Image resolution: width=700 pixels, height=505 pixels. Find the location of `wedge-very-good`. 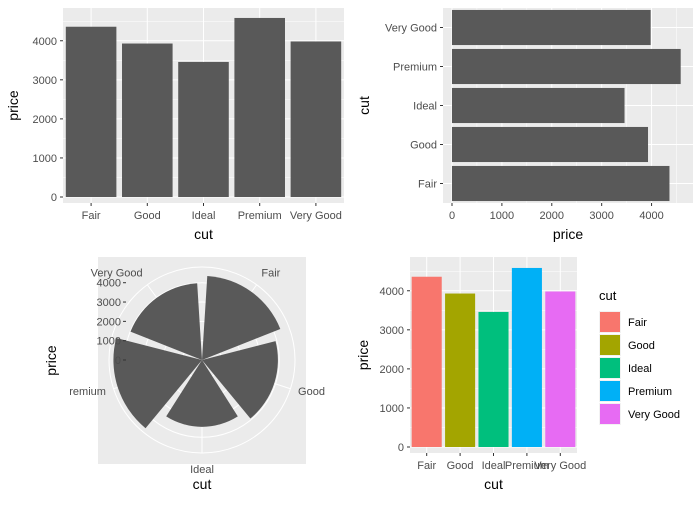

wedge-very-good is located at coordinates (166, 321).